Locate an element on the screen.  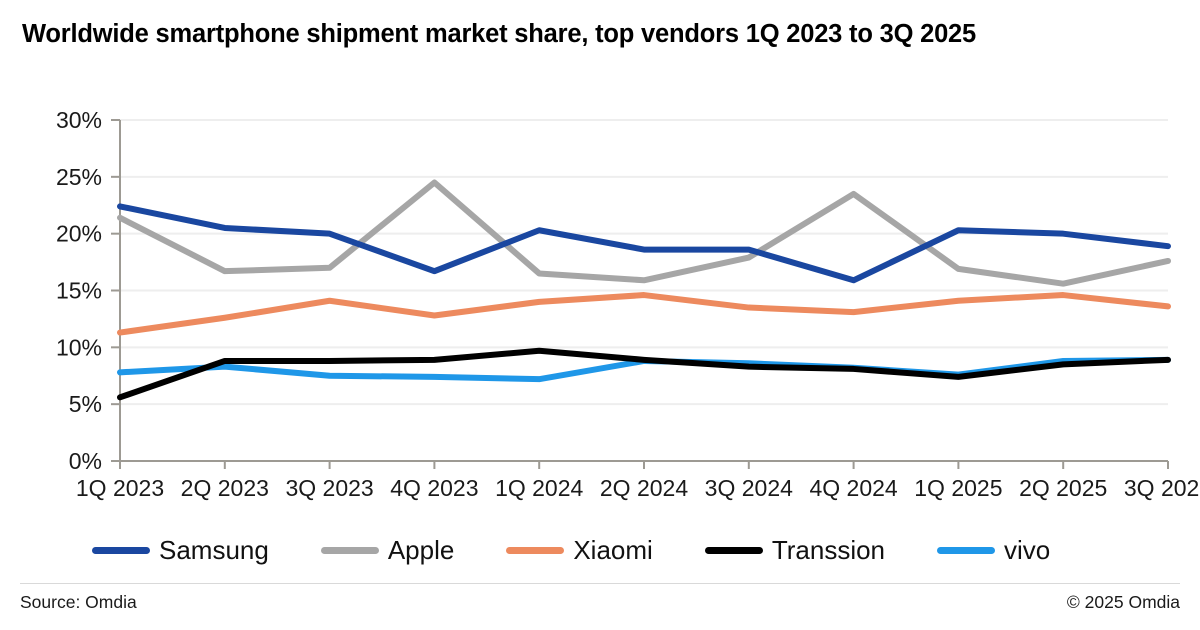
x-axis-ticks is located at coordinates (644, 465).